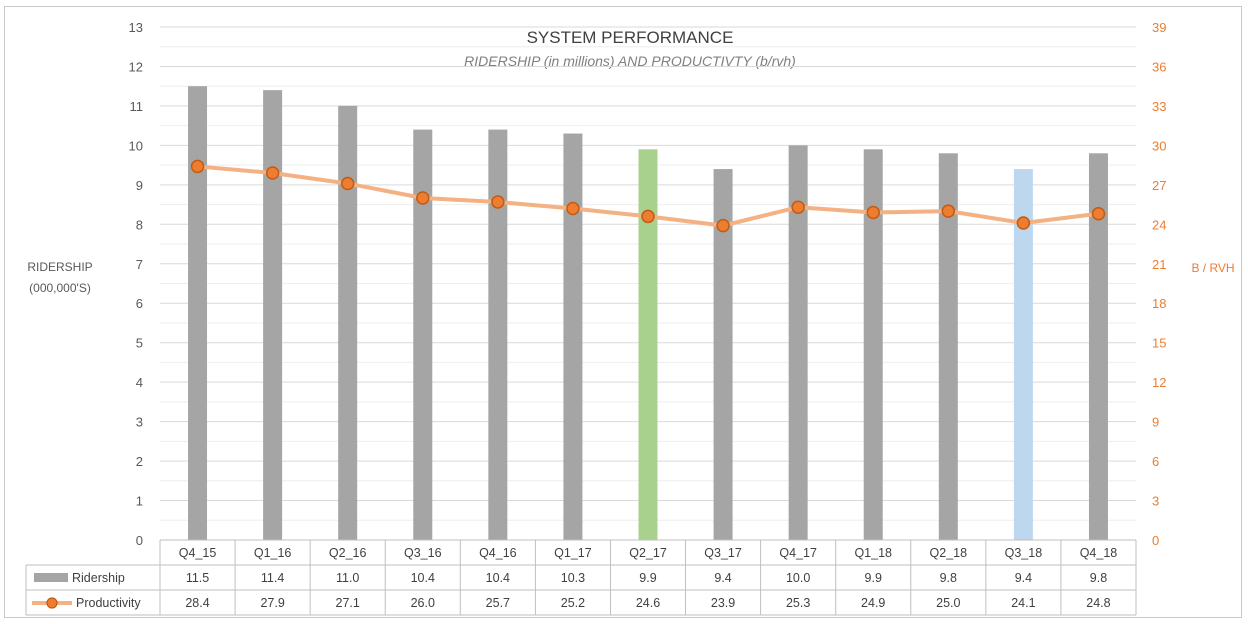 The height and width of the screenshot is (624, 1248). I want to click on right-tick-label: 0, so click(1155, 540).